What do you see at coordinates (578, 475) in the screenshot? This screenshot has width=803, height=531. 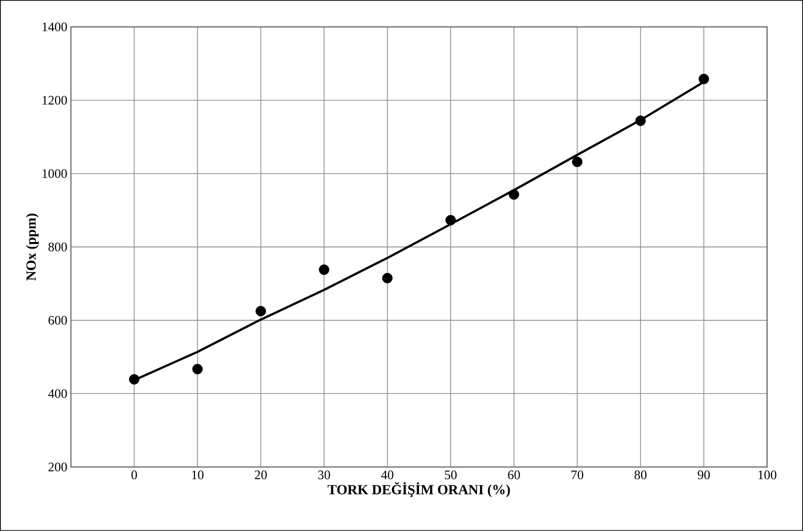 I see `x-tick-label: 70` at bounding box center [578, 475].